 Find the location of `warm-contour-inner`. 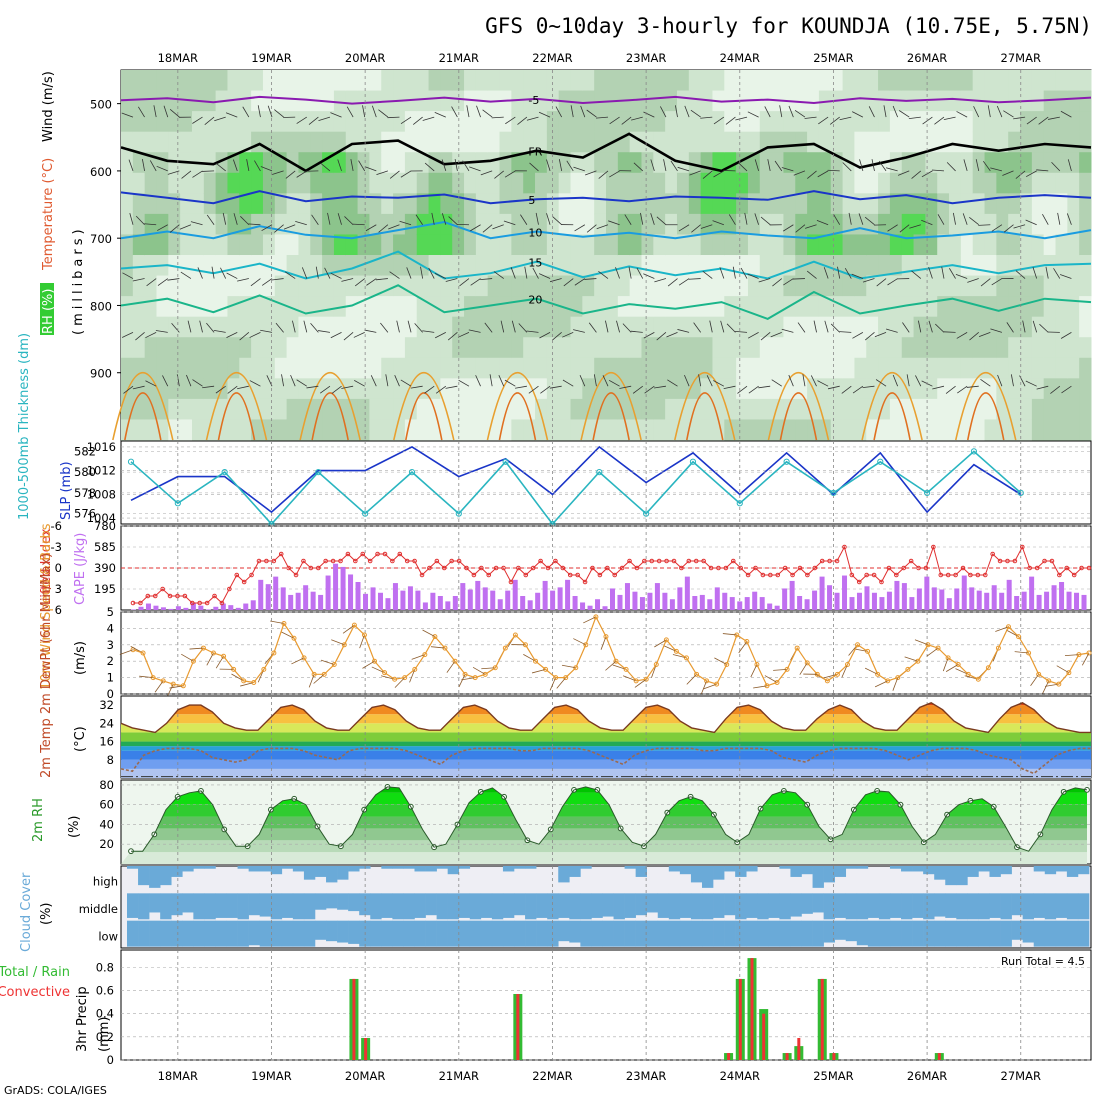

warm-contour-inner is located at coordinates (704, 416).